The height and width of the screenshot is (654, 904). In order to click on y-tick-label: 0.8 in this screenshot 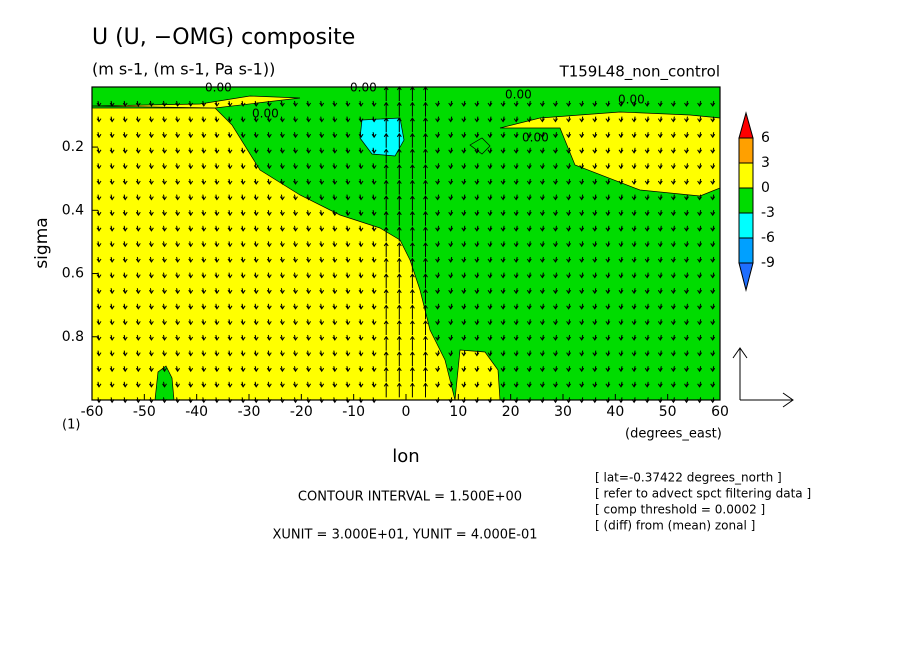, I will do `click(73, 337)`.